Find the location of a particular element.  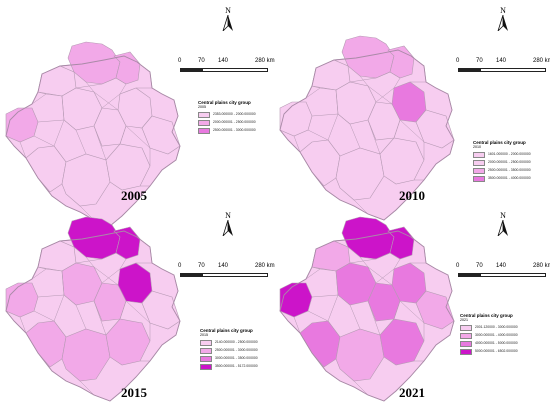

legend-item: 2353.000000 - 2000.000000 is located at coordinates (227, 114).